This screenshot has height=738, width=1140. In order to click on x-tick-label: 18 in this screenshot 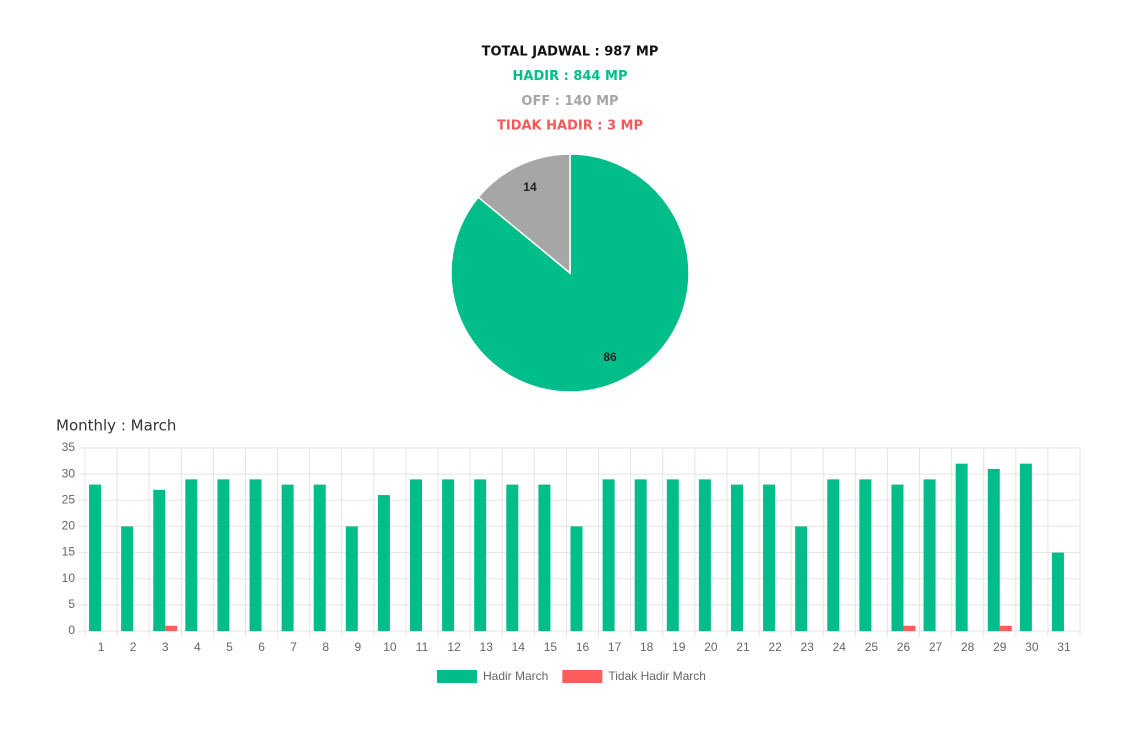, I will do `click(647, 647)`.